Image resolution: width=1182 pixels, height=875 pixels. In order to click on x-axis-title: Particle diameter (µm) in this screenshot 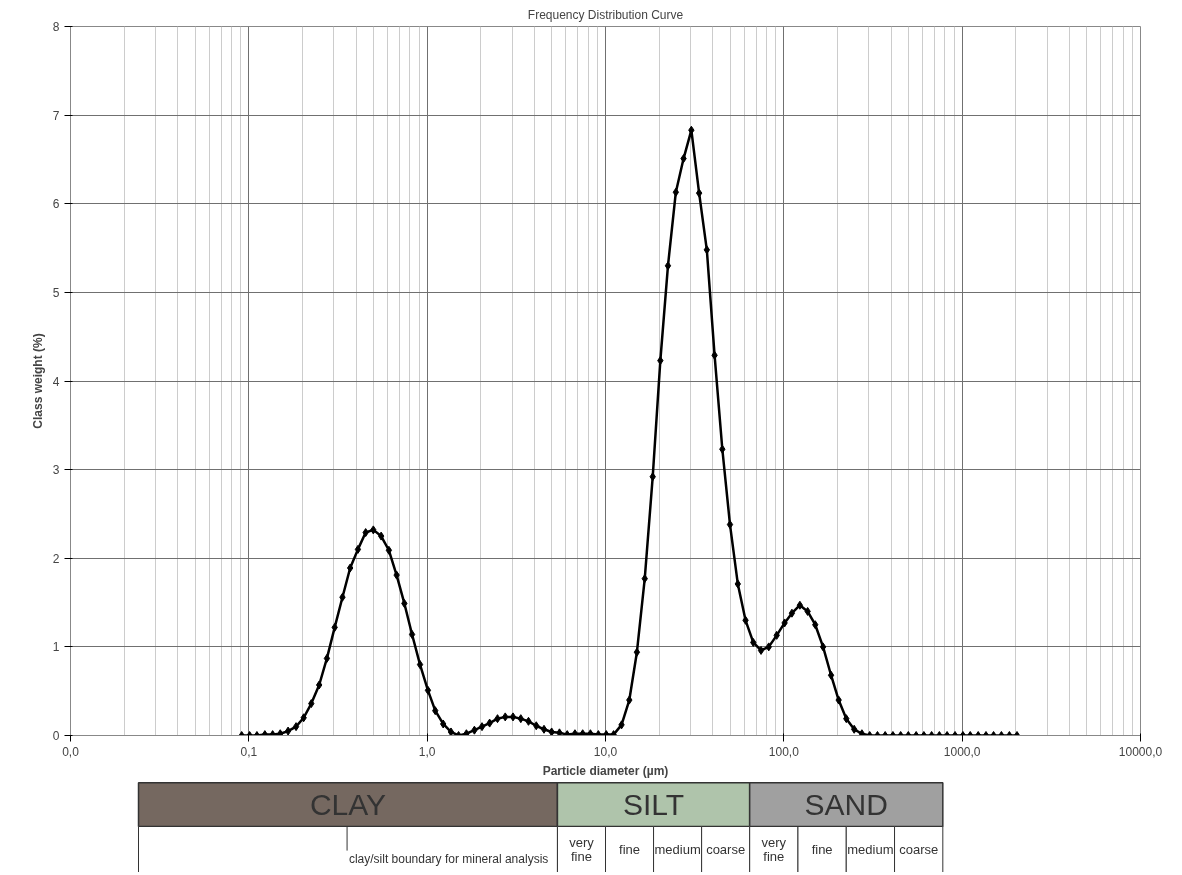, I will do `click(605, 770)`.